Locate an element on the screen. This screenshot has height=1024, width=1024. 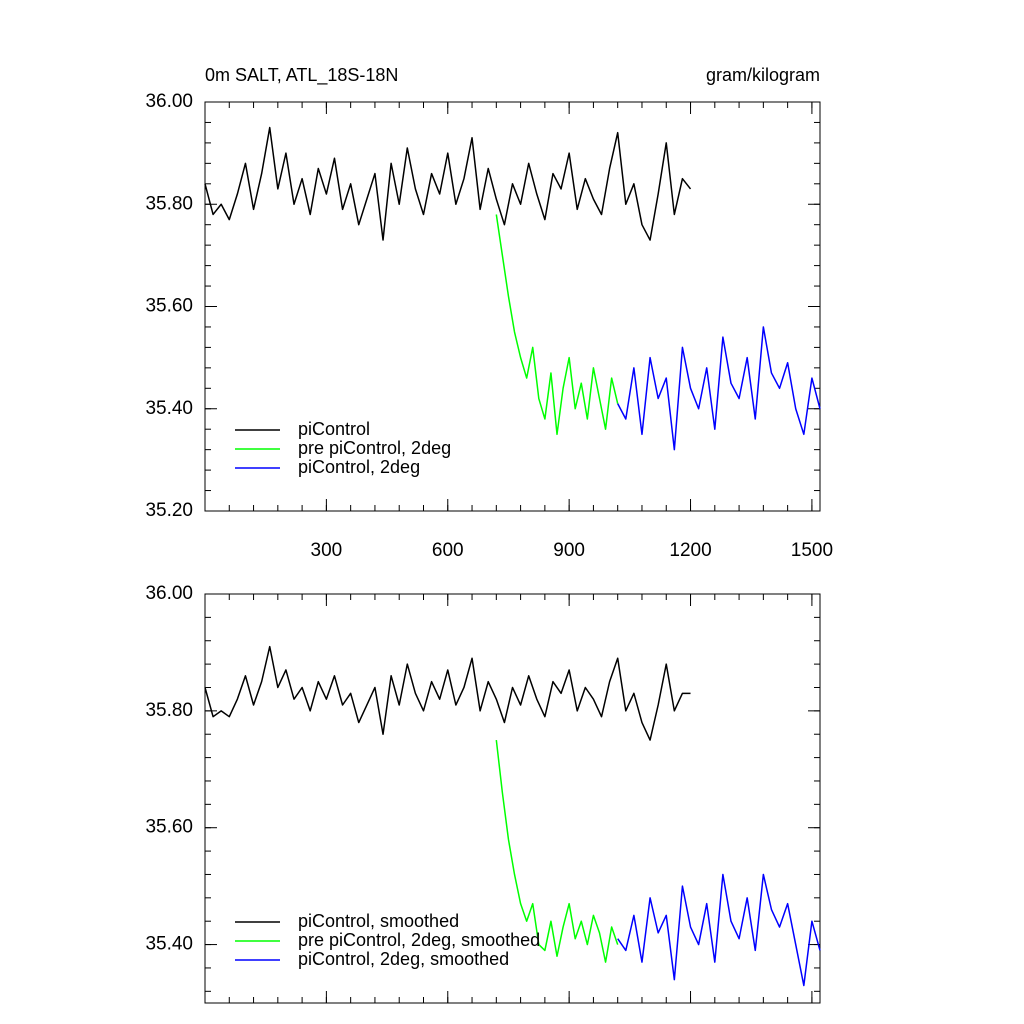
legend-label: pre piControl, 2deg is located at coordinates (374, 448).